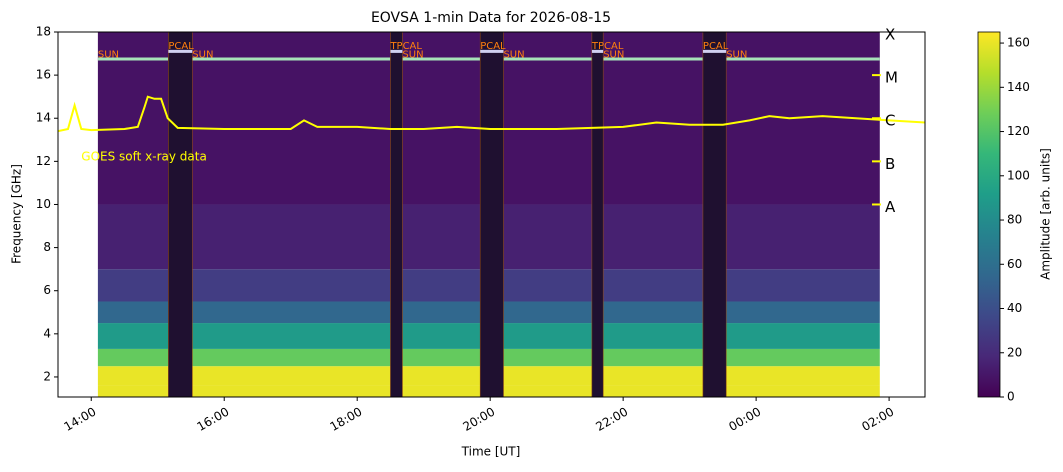  I want to click on colorbar-label: Amplitude [arb. units], so click(1046, 214).